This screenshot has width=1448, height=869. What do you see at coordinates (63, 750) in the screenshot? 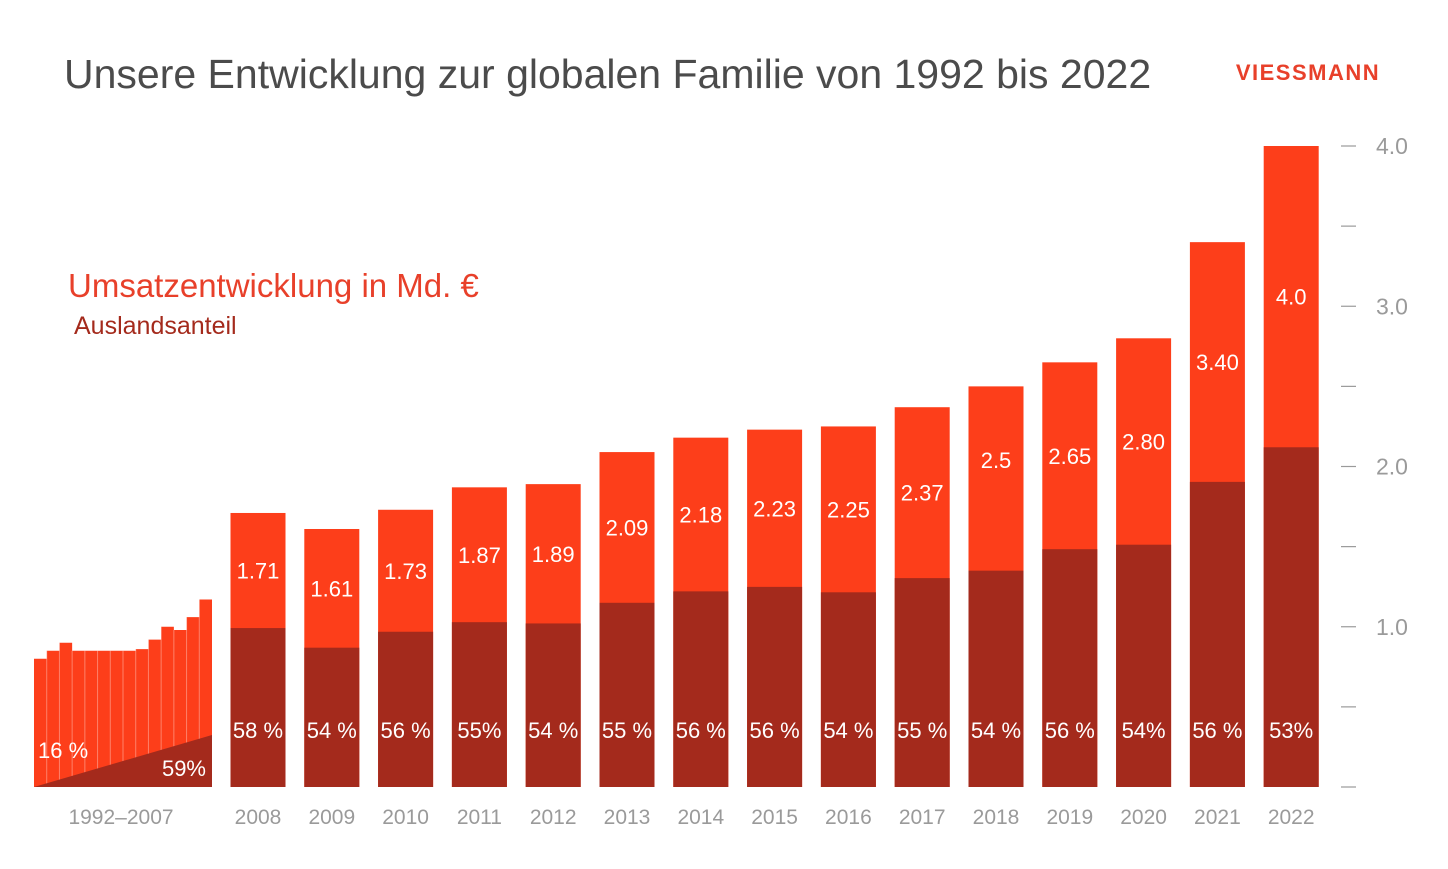
I see `early-share-start-label: 16 %` at bounding box center [63, 750].